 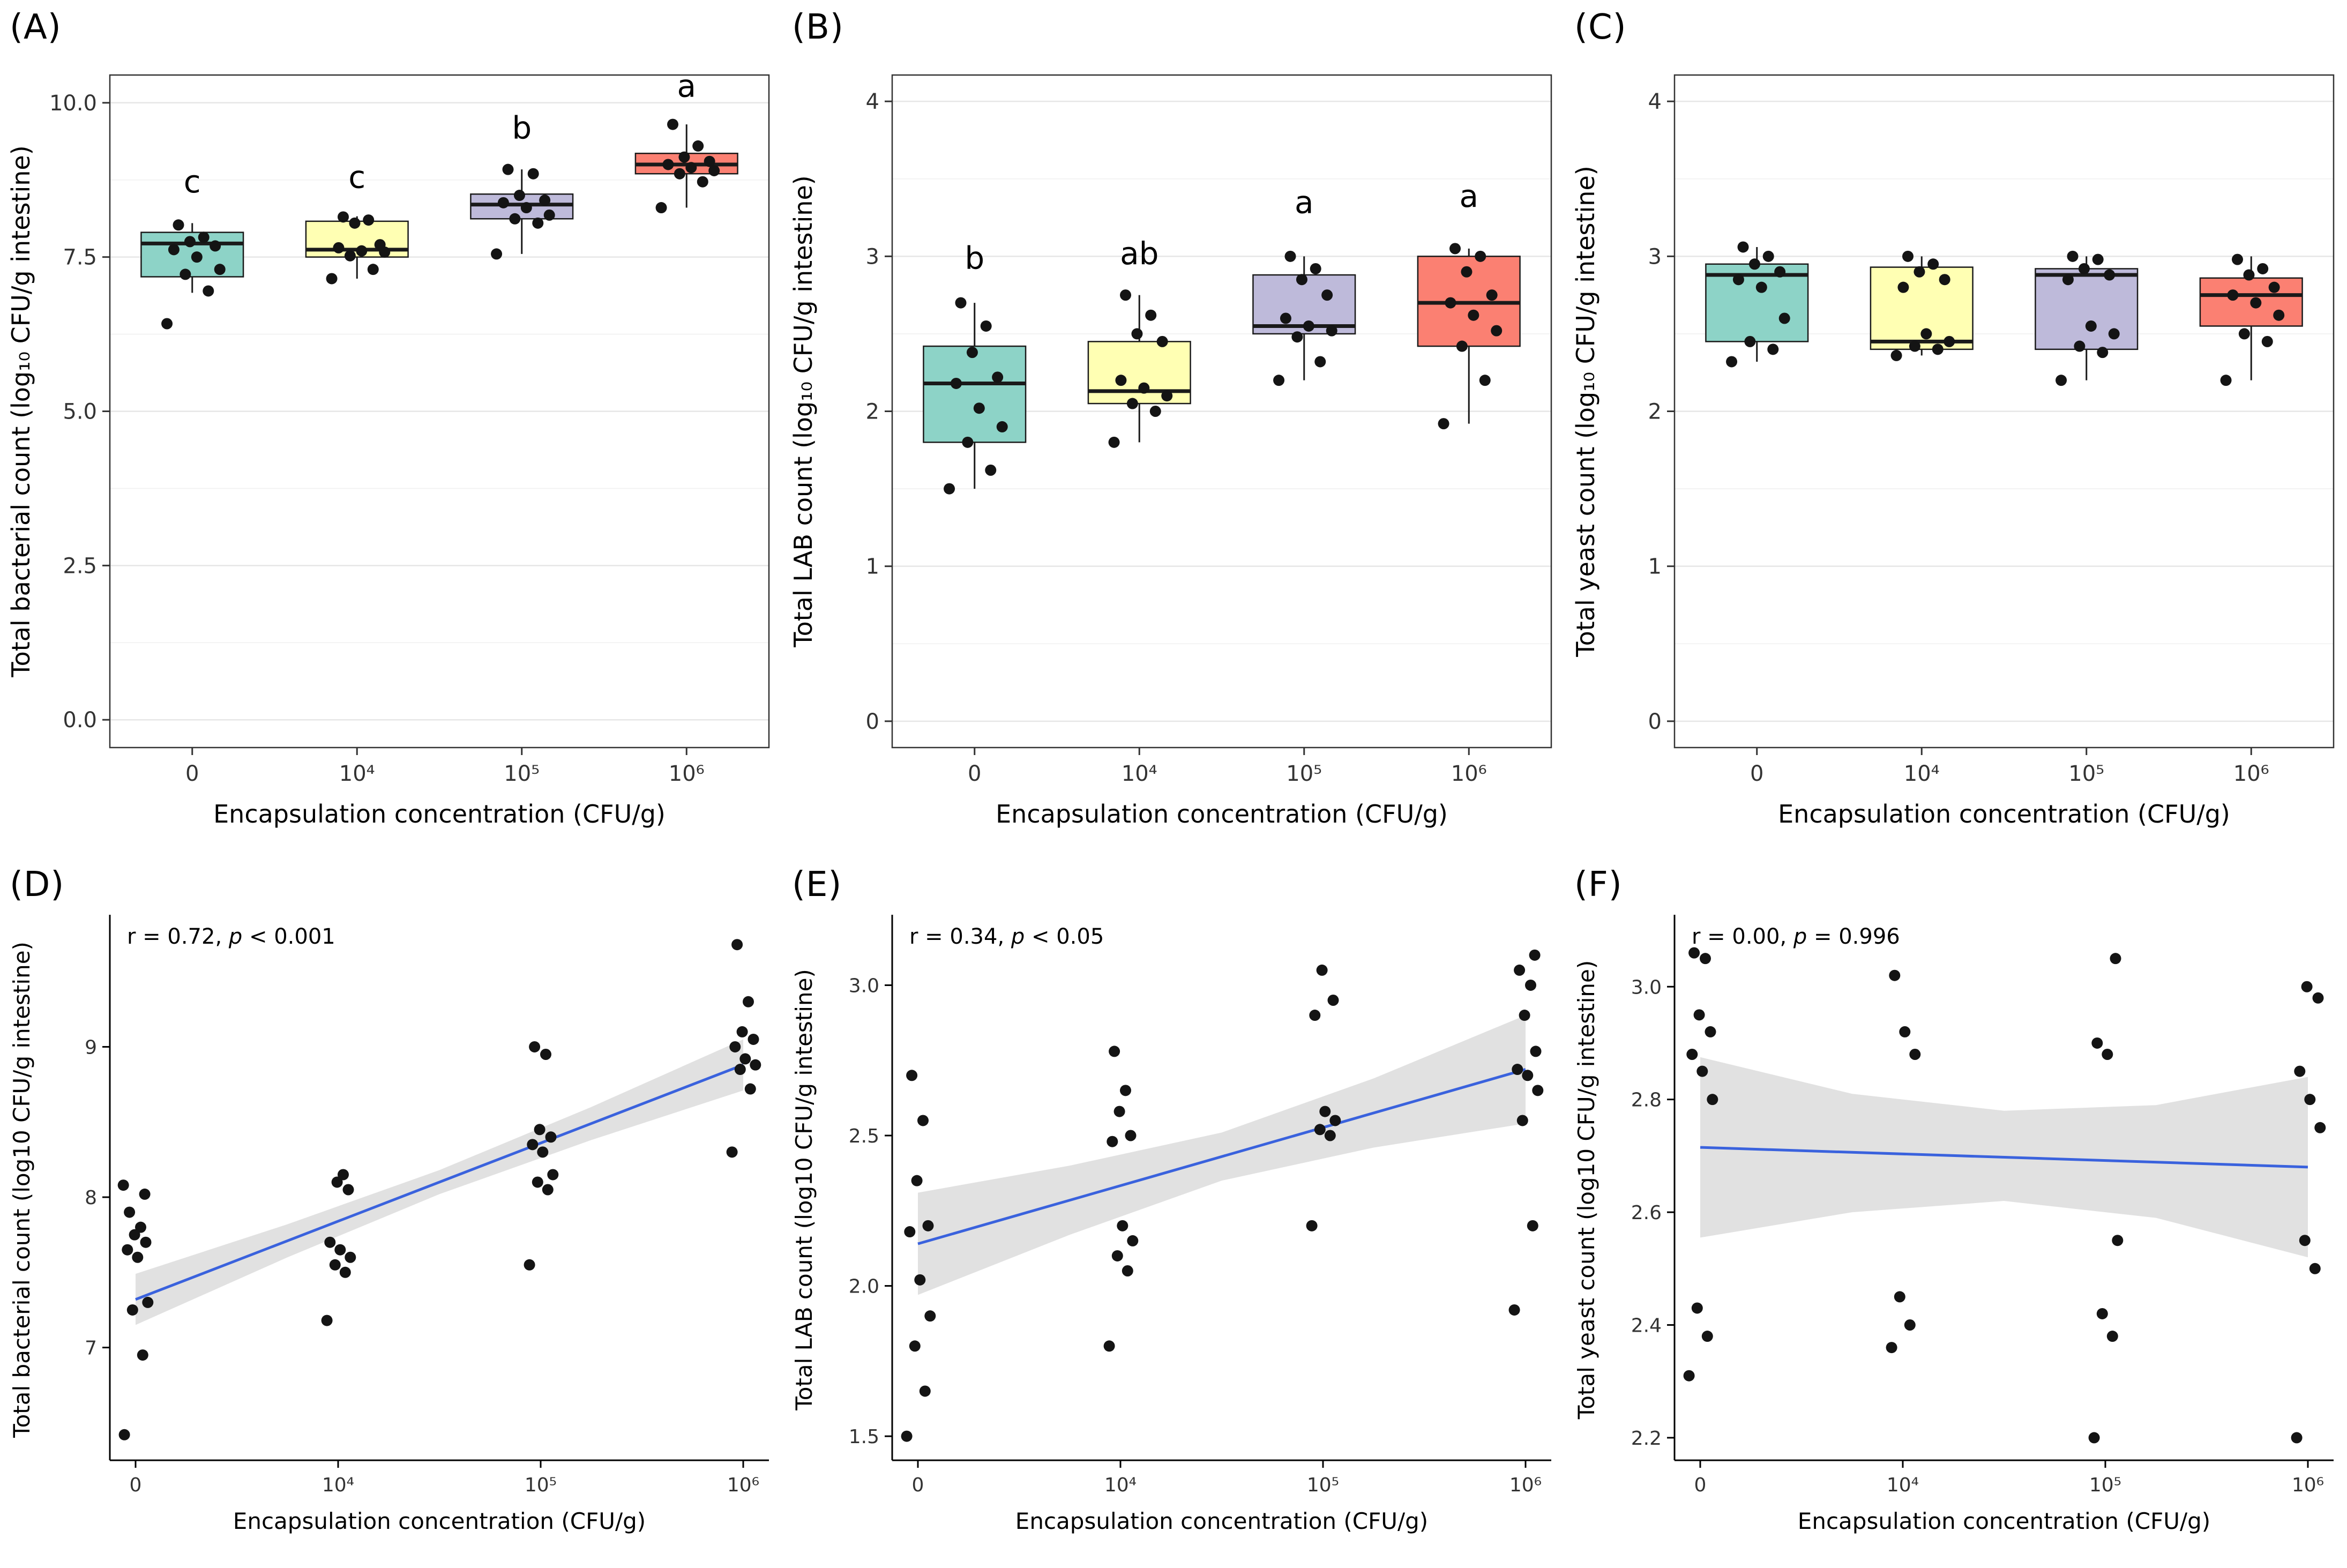 What do you see at coordinates (73, 103) in the screenshot?
I see `svg-text: 10.0` at bounding box center [73, 103].